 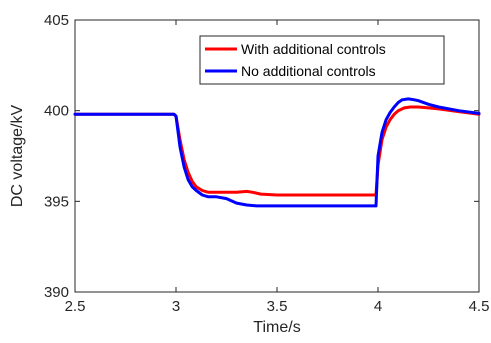 I want to click on x-tick-label: 4, so click(x=378, y=306).